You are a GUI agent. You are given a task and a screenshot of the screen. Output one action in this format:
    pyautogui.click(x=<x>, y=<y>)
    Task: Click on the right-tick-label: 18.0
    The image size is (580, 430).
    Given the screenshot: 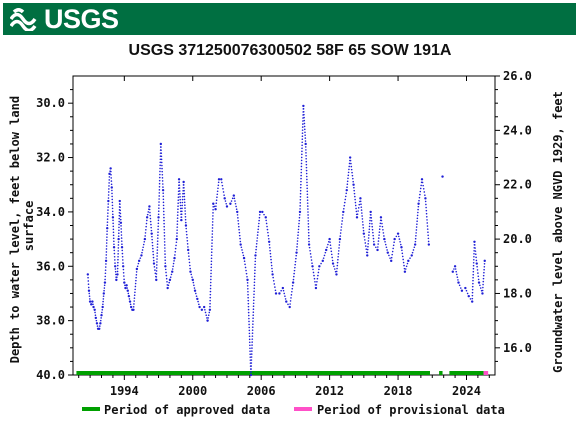 What is the action you would take?
    pyautogui.click(x=517, y=293)
    